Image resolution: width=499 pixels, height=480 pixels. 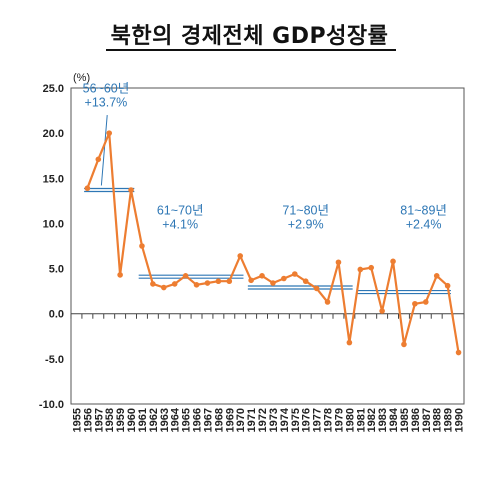 What do you see at coordinates (54, 360) in the screenshot?
I see `y-tick-label: -5.0` at bounding box center [54, 360].